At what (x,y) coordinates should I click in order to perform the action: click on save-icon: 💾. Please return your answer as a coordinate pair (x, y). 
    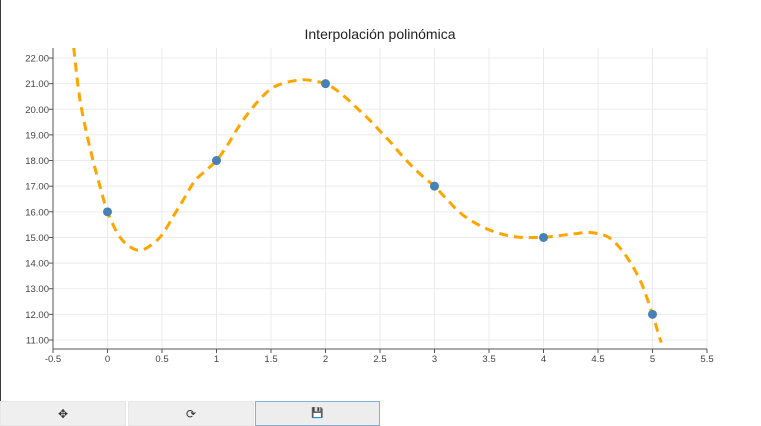
    Looking at the image, I should click on (317, 413).